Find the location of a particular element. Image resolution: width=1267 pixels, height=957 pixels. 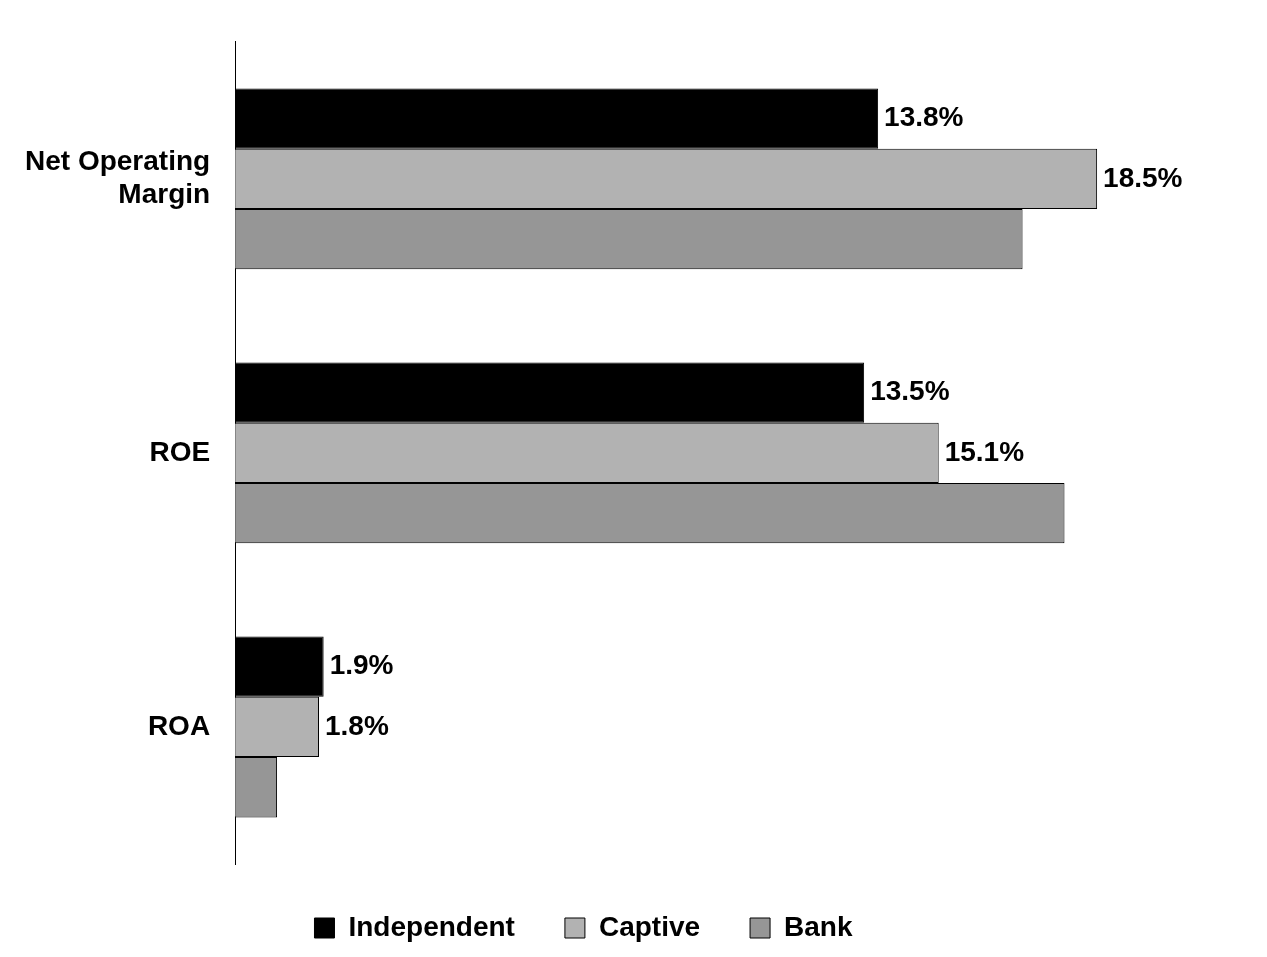

data-label: 13.8% is located at coordinates (924, 117).